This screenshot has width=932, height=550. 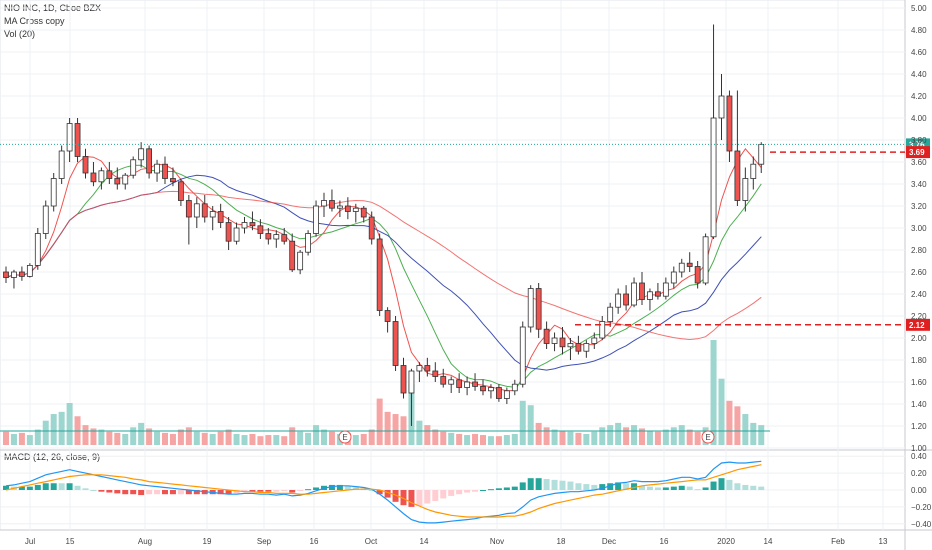 I want to click on price-tick-label: 3.00, so click(x=919, y=228).